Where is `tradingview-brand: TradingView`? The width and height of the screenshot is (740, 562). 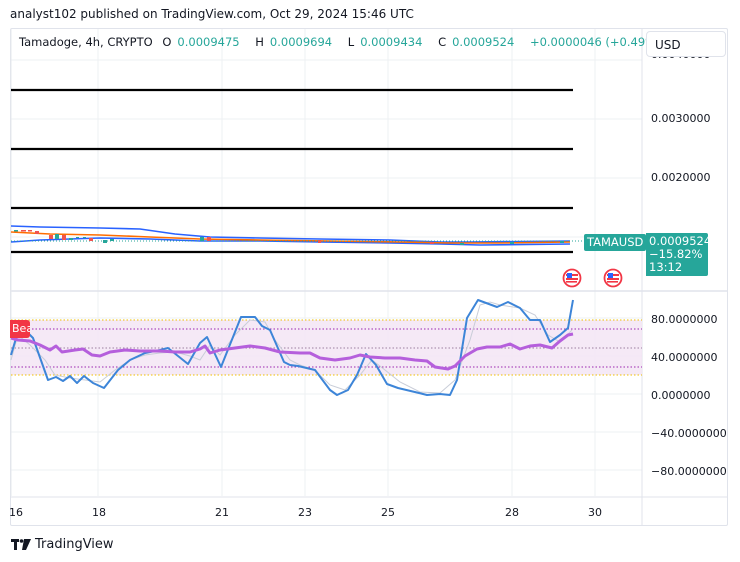 tradingview-brand: TradingView is located at coordinates (62, 544).